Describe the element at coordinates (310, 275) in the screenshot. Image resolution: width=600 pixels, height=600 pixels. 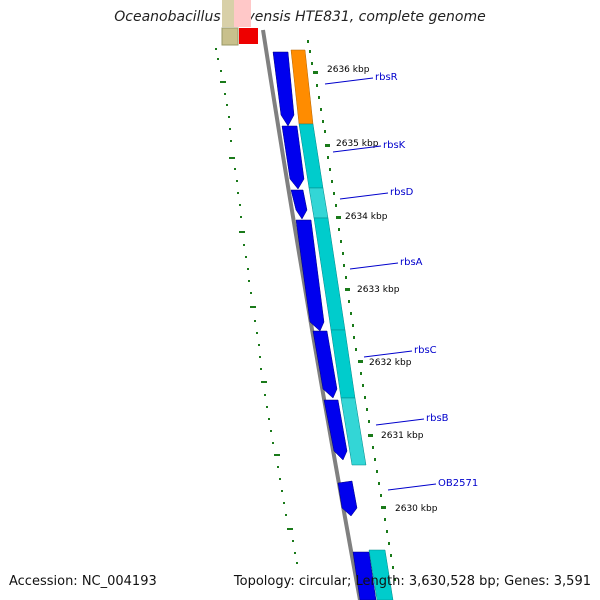
I see `cds-arrow-rbsA` at that location.